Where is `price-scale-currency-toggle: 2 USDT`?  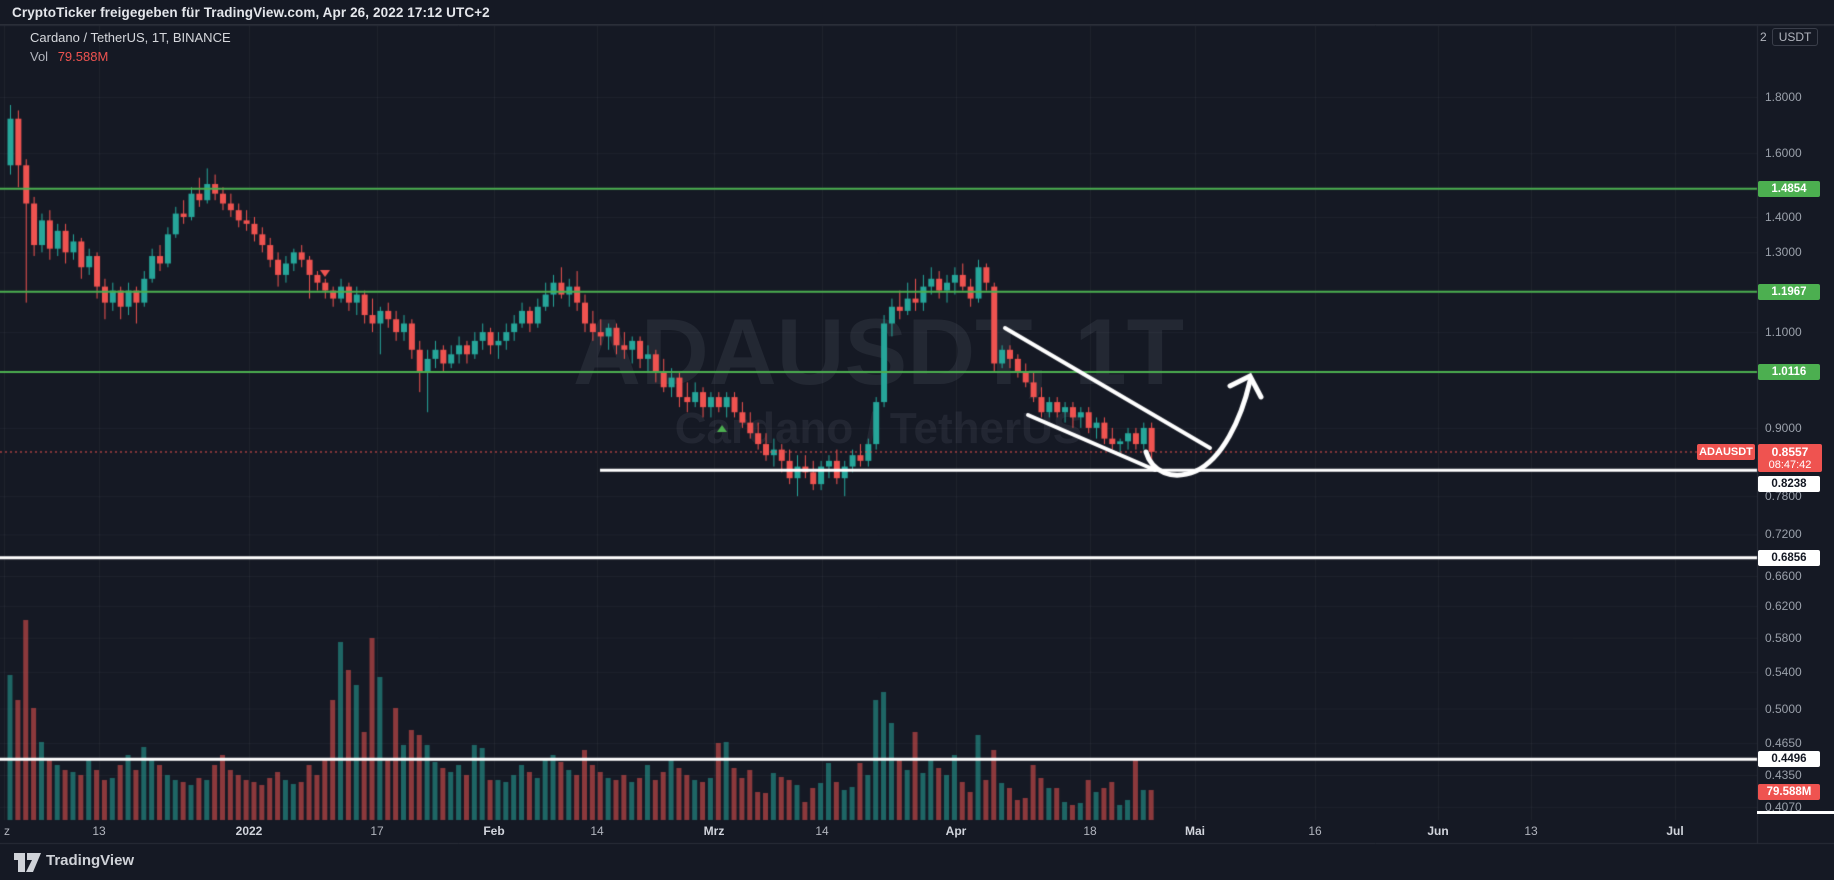
price-scale-currency-toggle: 2 USDT is located at coordinates (1789, 37).